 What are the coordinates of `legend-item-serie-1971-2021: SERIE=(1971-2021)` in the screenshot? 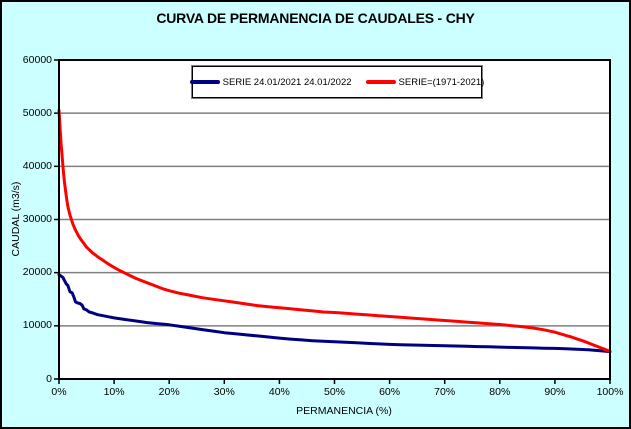 It's located at (425, 82).